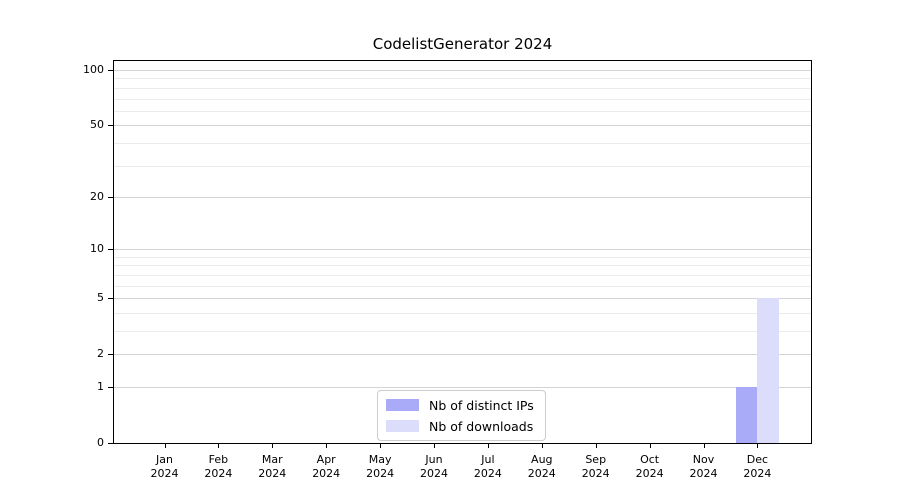 This screenshot has height=500, width=900. Describe the element at coordinates (402, 426) in the screenshot. I see `legend-swatch-downloads` at that location.